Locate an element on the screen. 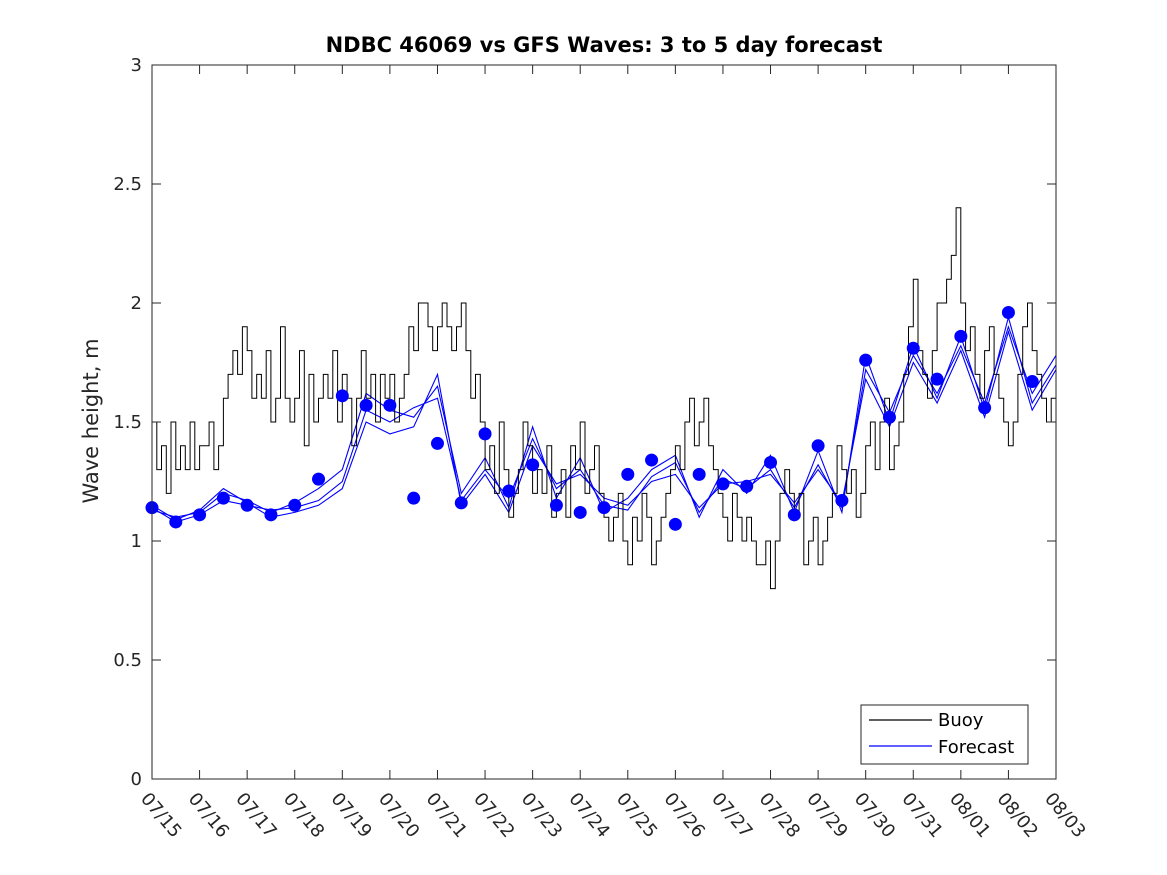 This screenshot has height=875, width=1167. legend-forecast-label: Forecast is located at coordinates (976, 747).